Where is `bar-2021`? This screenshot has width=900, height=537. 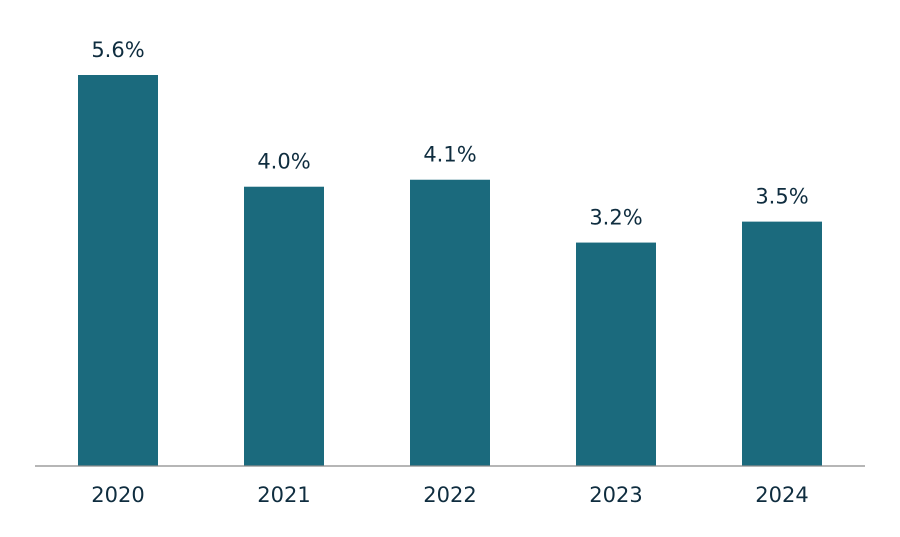 bar-2021 is located at coordinates (284, 326).